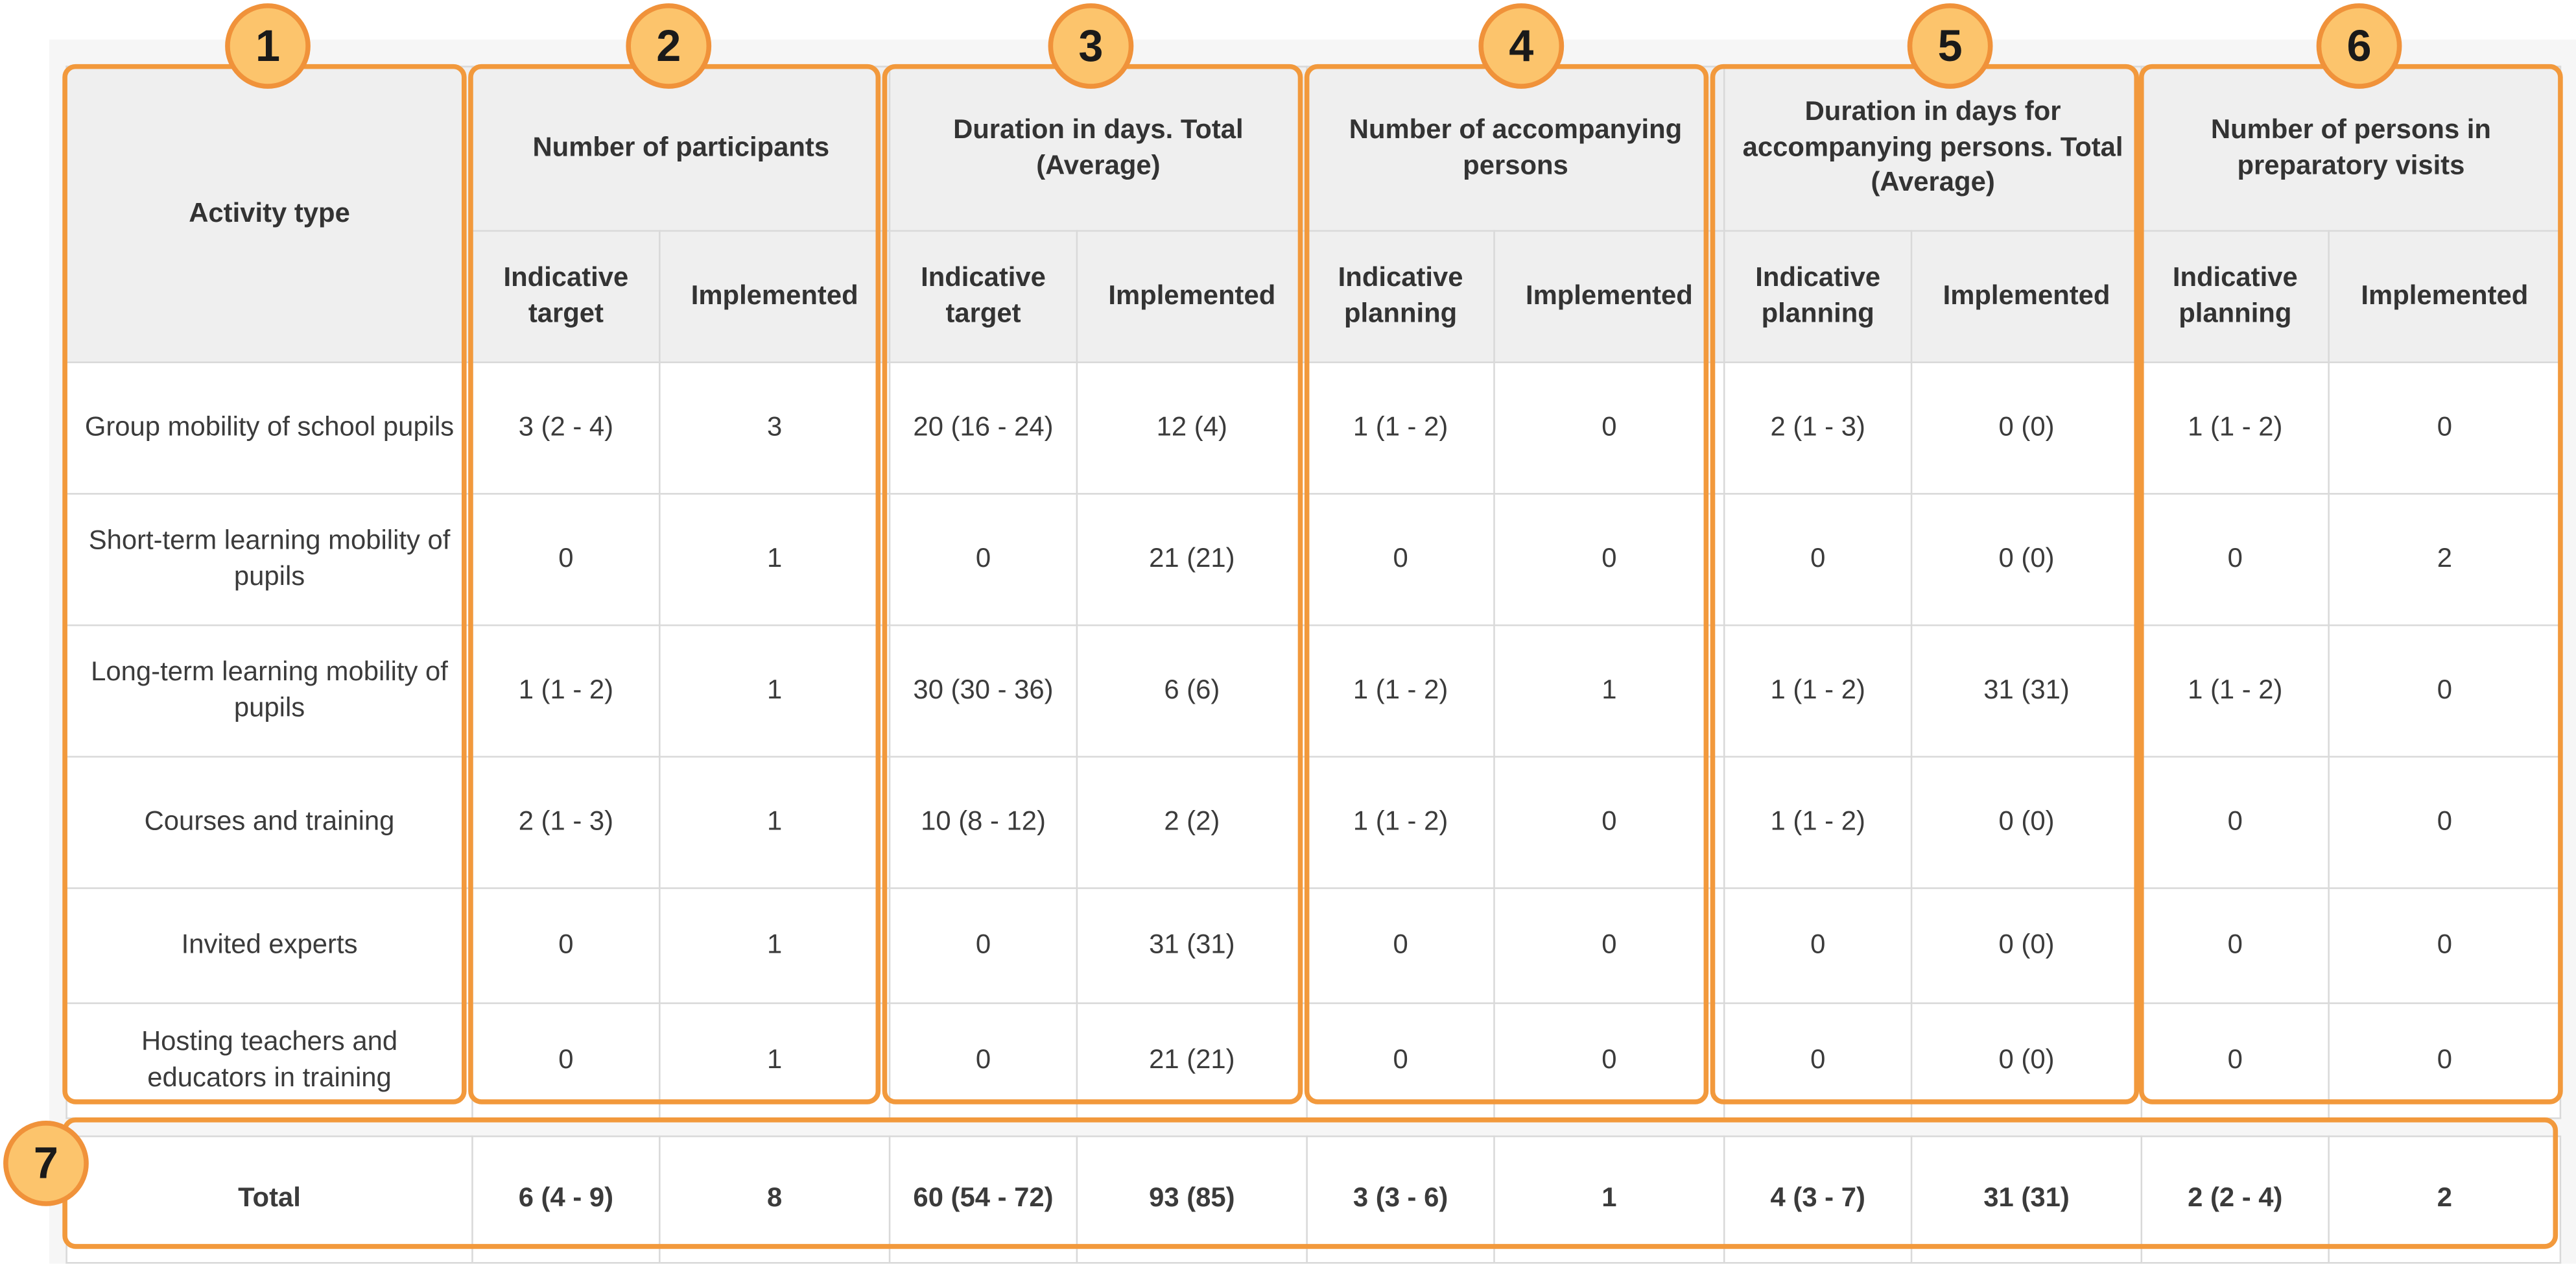 The width and height of the screenshot is (2576, 1264). Describe the element at coordinates (669, 46) in the screenshot. I see `number-badge: 2` at that location.